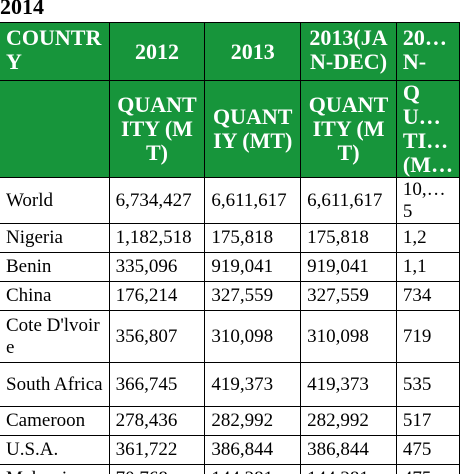 This screenshot has width=474, height=474. What do you see at coordinates (253, 421) in the screenshot?
I see `value-2013-cell: 282,992` at bounding box center [253, 421].